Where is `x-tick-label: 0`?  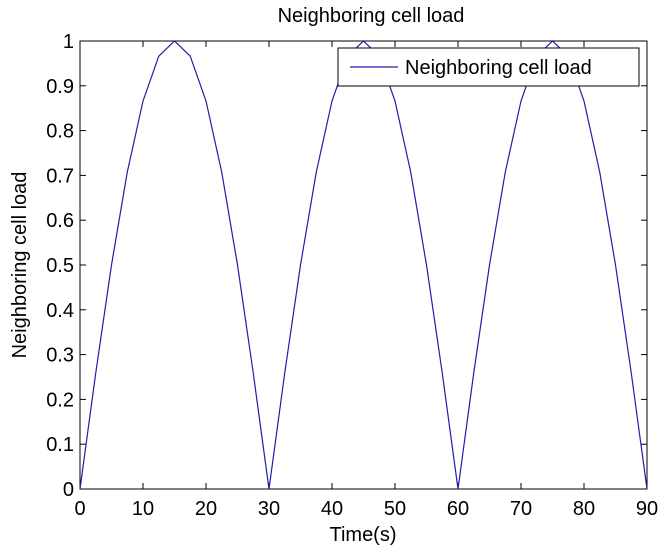 x-tick-label: 0 is located at coordinates (79, 509).